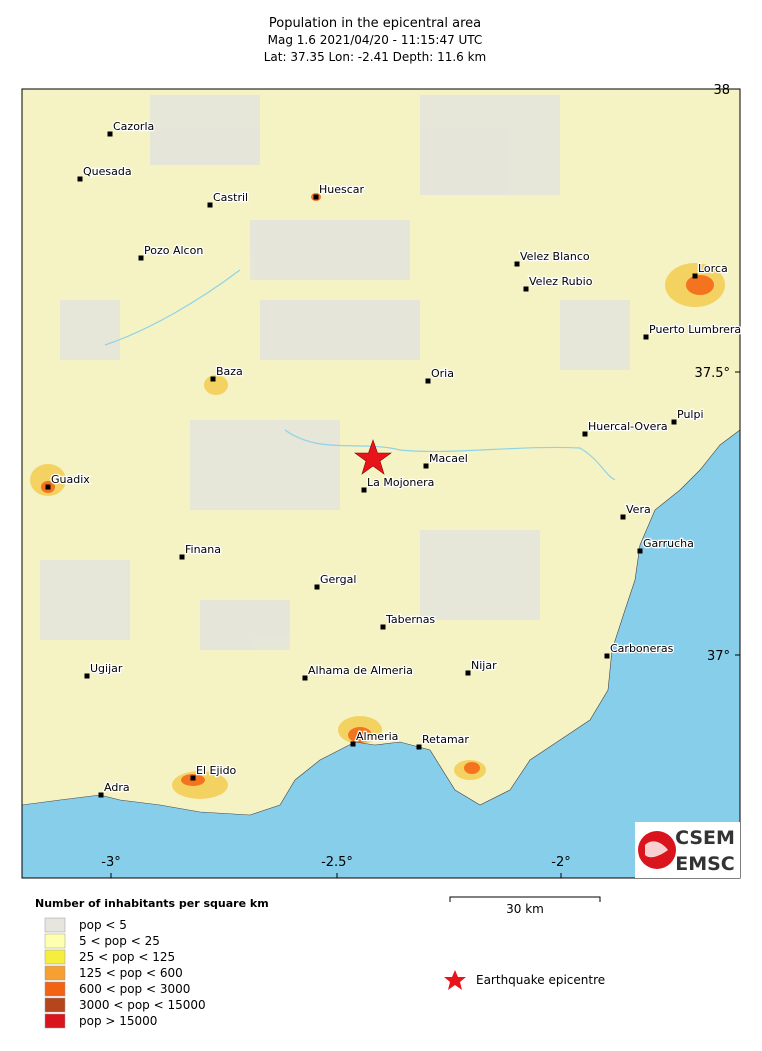 Image resolution: width=762 pixels, height=1051 pixels. What do you see at coordinates (377, 736) in the screenshot?
I see `town-label: Almeria` at bounding box center [377, 736].